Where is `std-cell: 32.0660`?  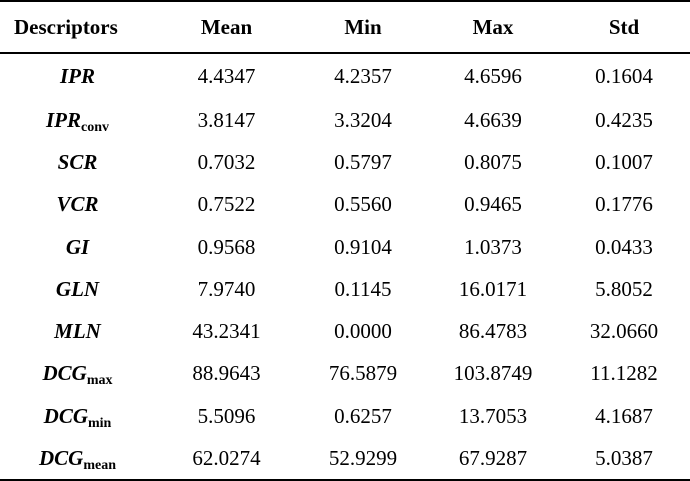 std-cell: 32.0660 is located at coordinates (624, 331).